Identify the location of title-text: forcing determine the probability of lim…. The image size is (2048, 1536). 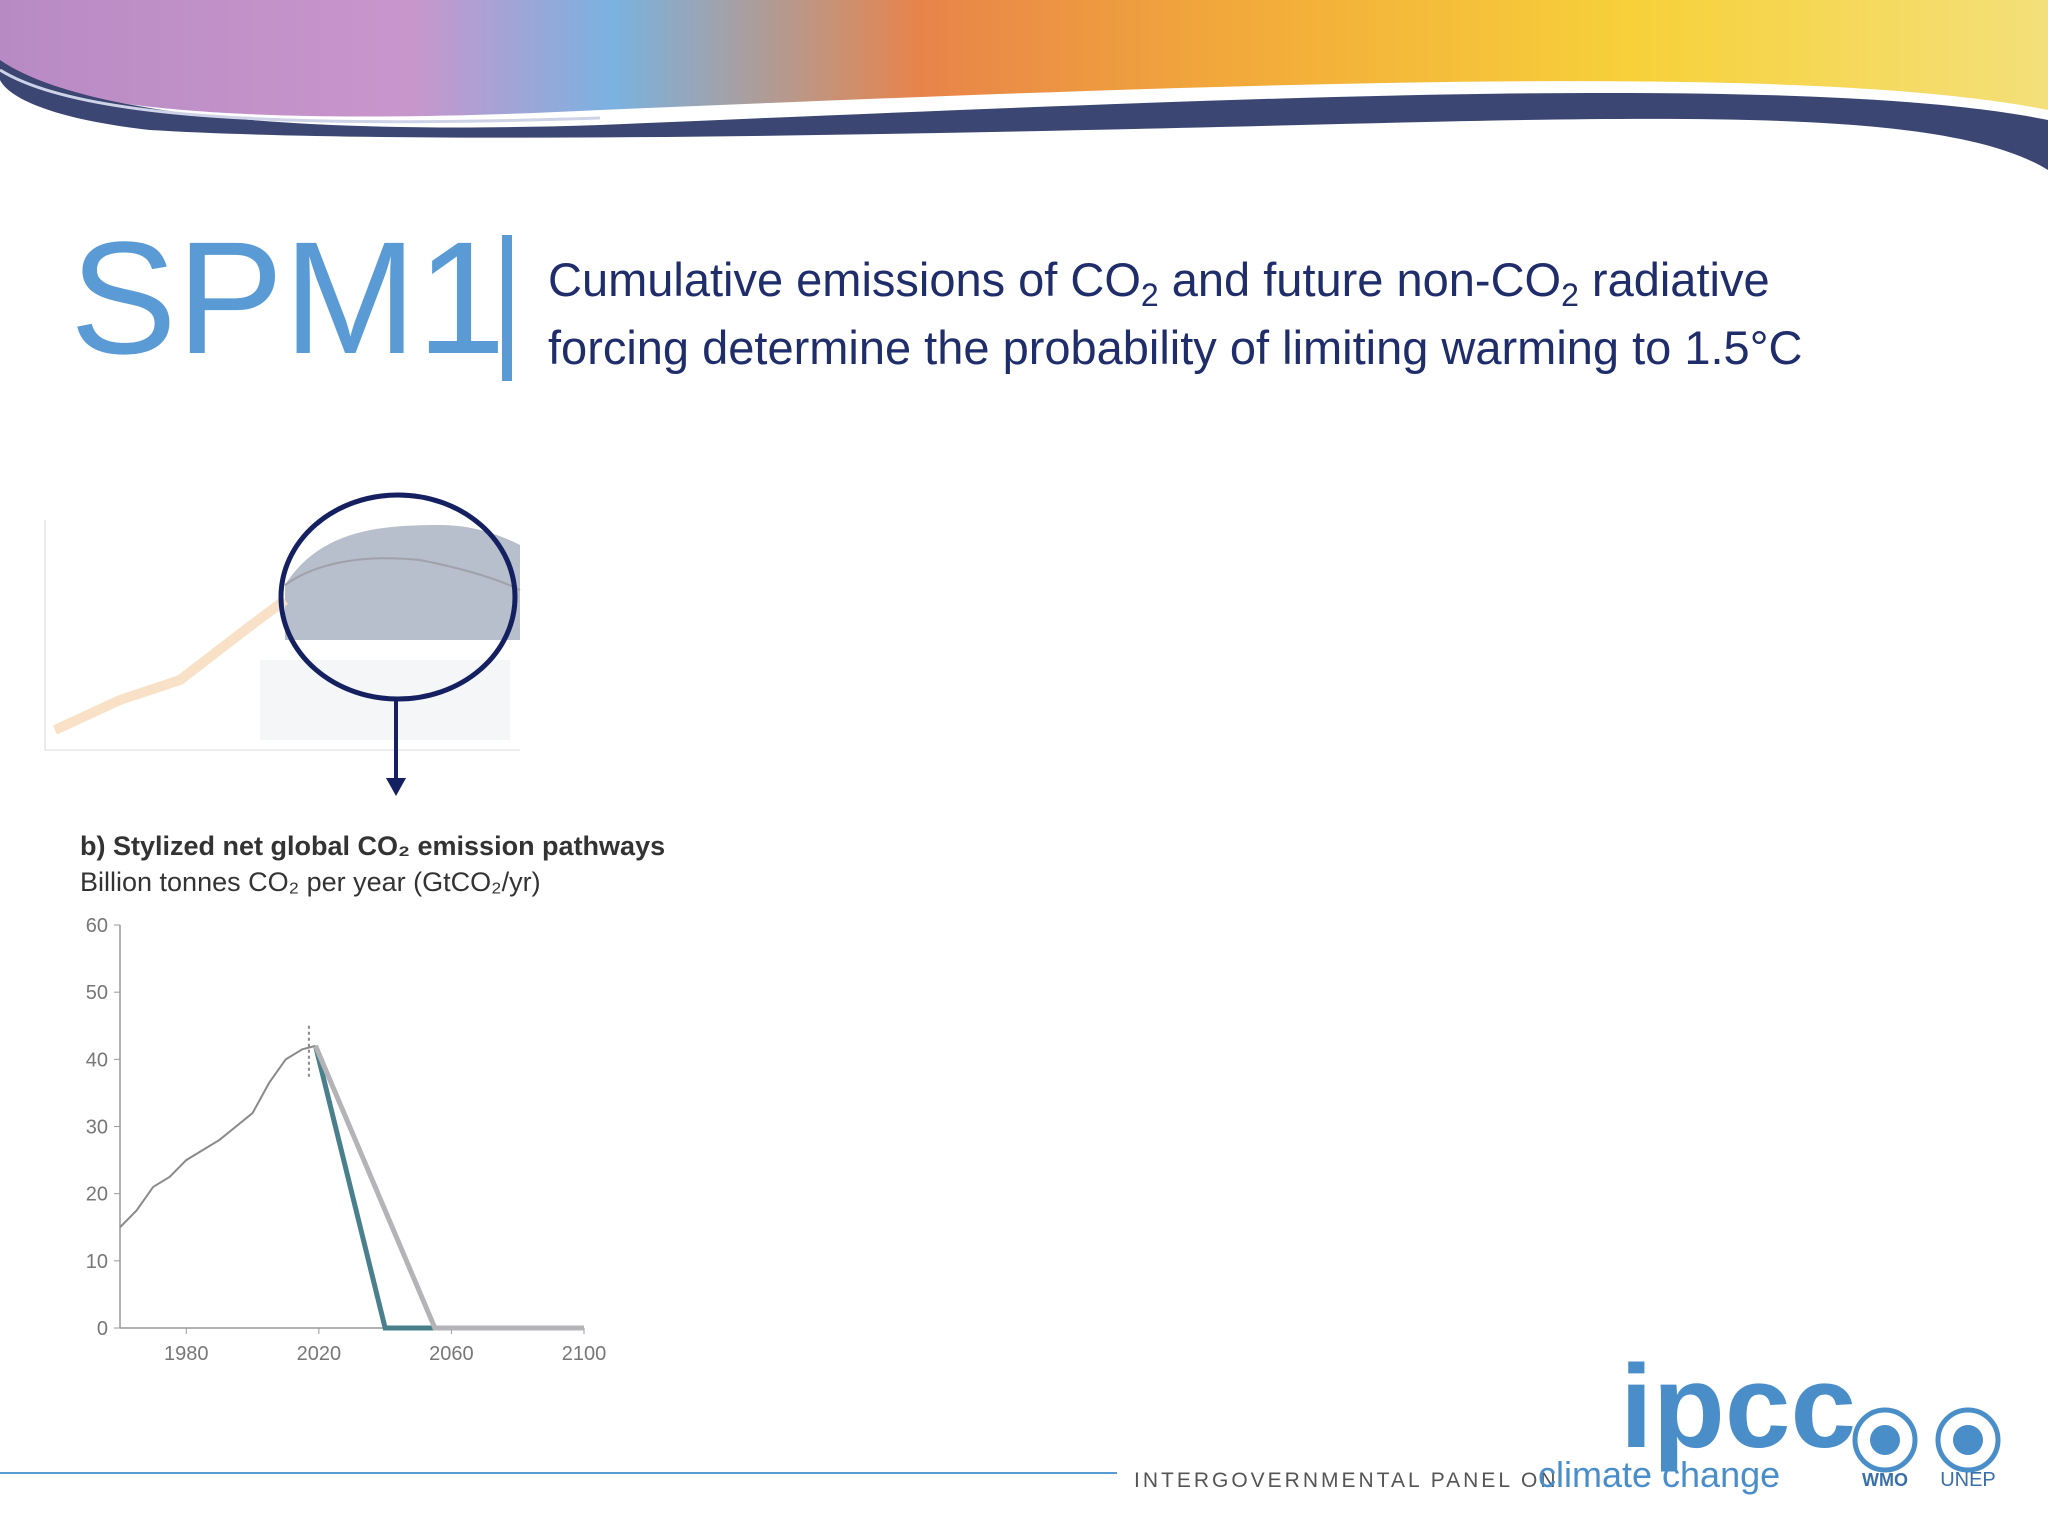
(1175, 347).